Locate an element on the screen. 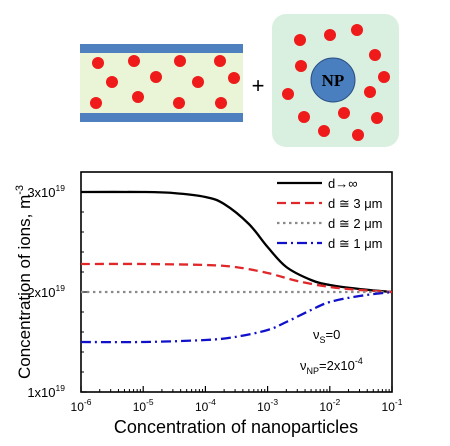  y-tick-label: 2x10¹⁹ is located at coordinates (46, 291).